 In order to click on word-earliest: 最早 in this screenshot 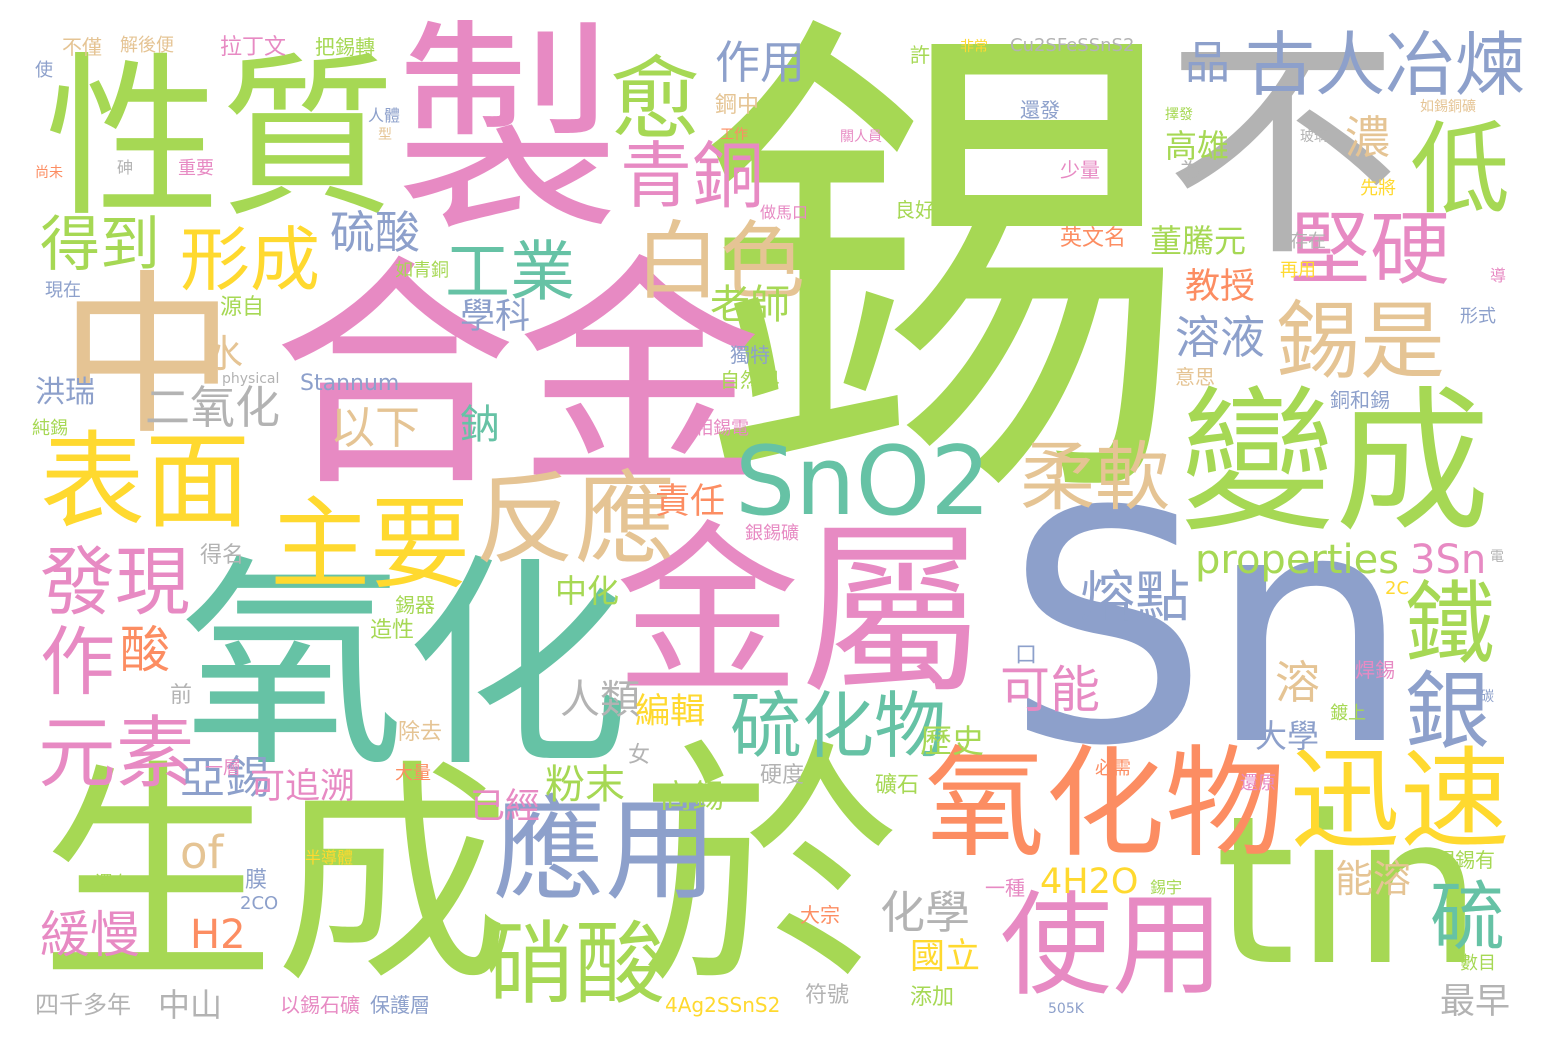, I will do `click(1475, 1002)`.